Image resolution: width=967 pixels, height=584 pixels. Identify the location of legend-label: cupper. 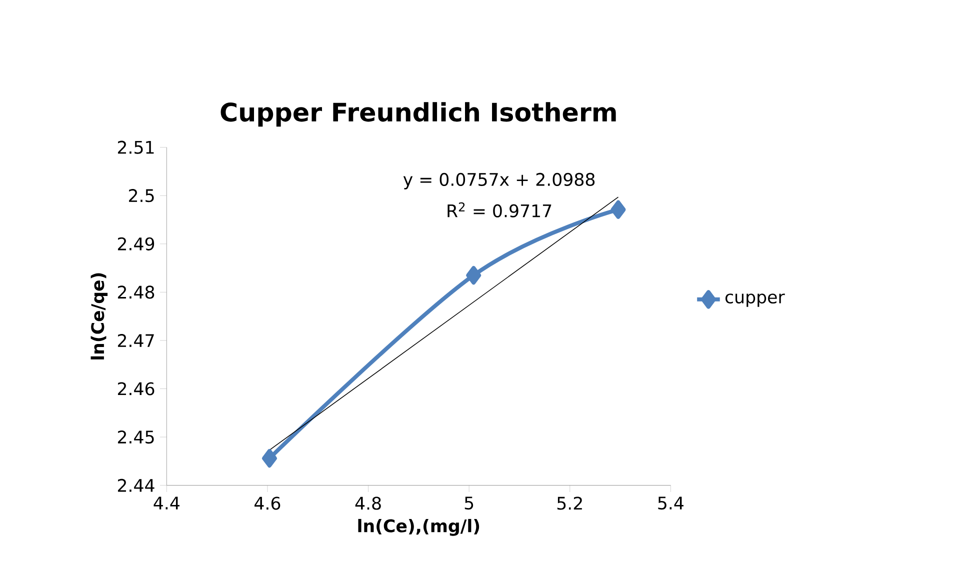
(755, 300).